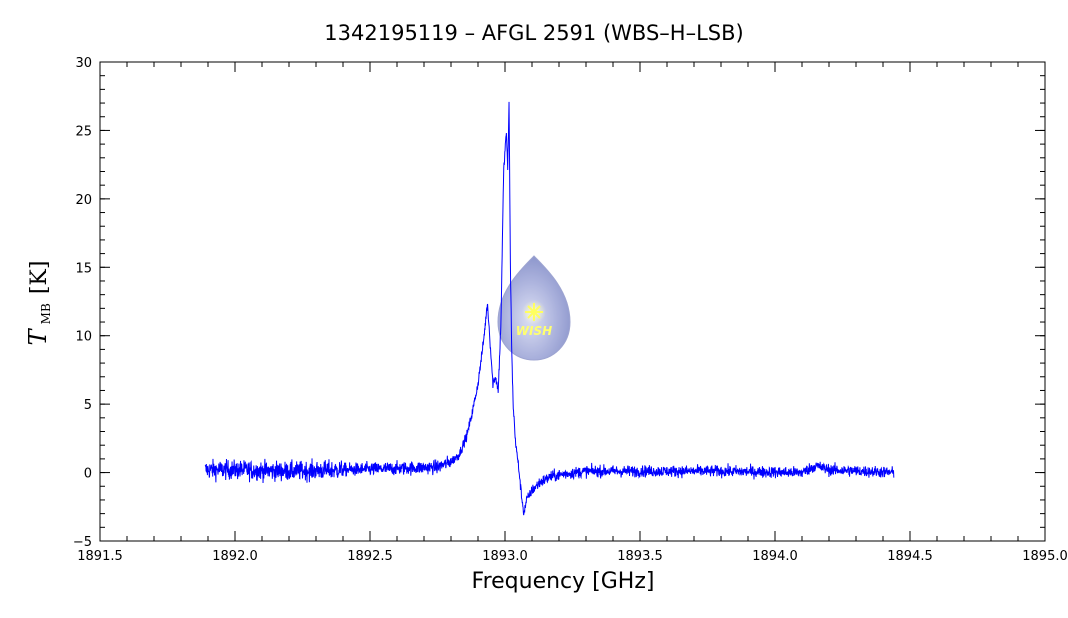 This screenshot has height=618, width=1068. What do you see at coordinates (563, 581) in the screenshot?
I see `x-axis-label: Frequency [GHz]` at bounding box center [563, 581].